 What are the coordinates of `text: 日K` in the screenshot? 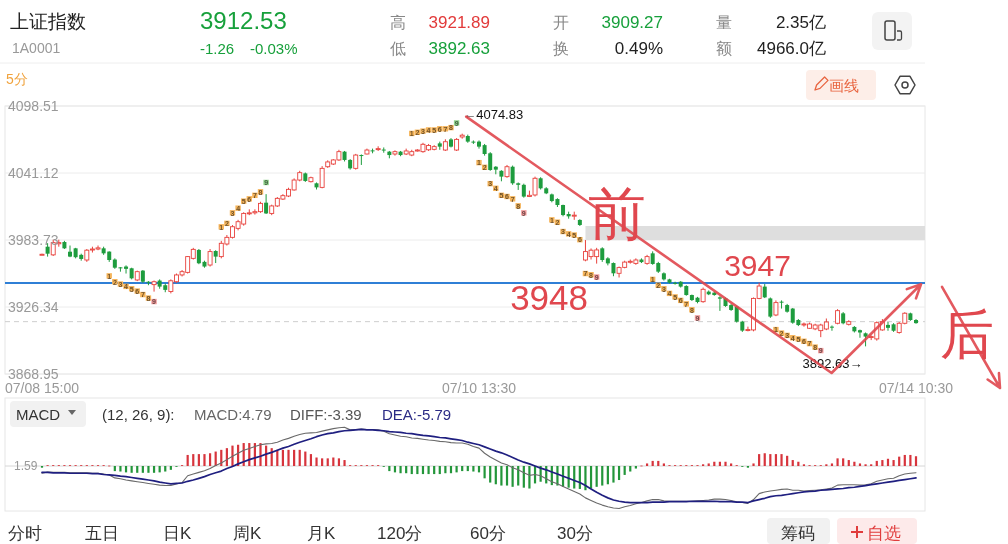 It's located at (177, 533).